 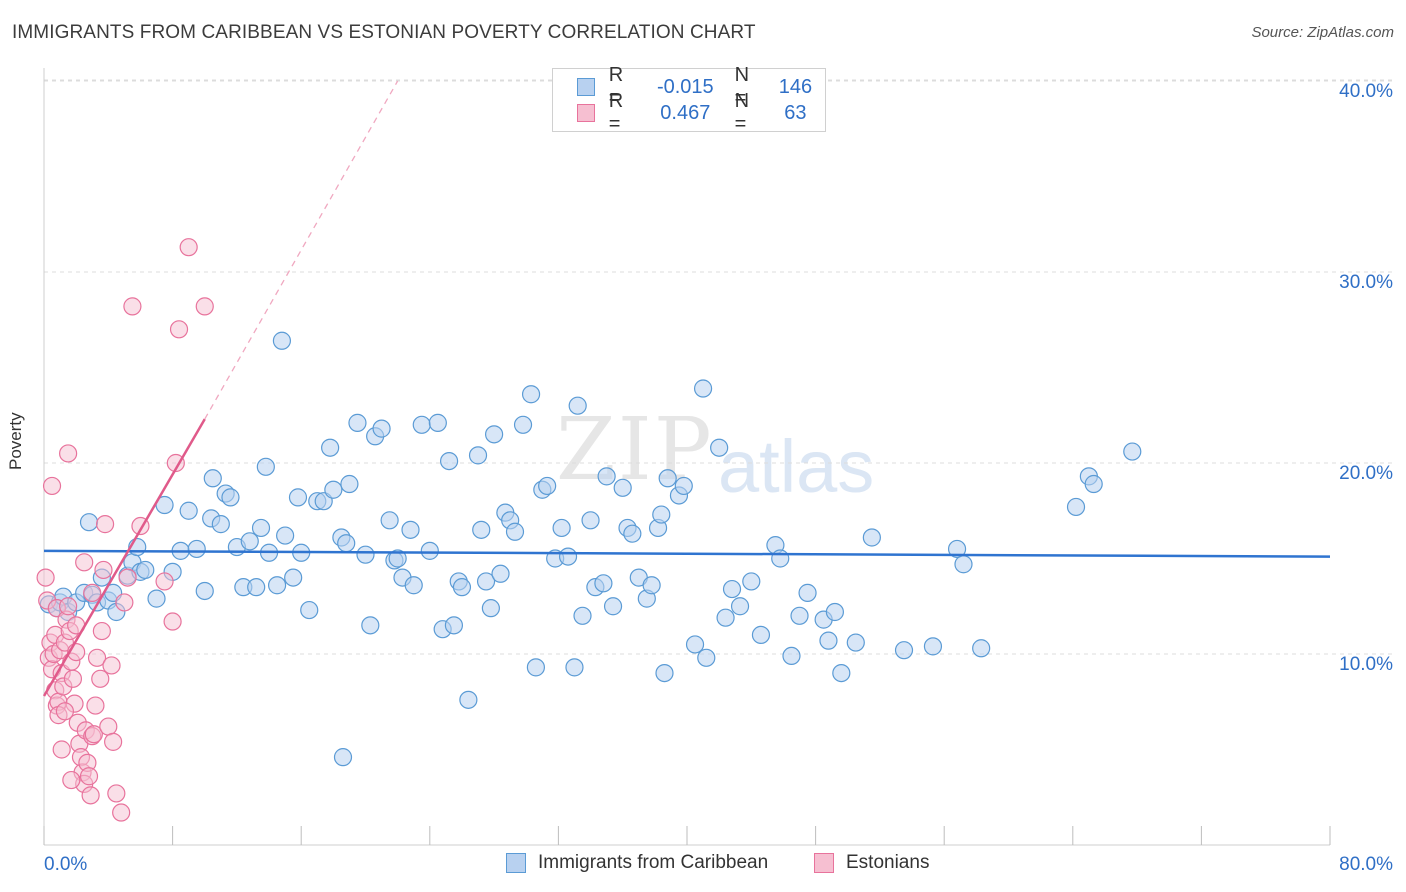 I want to click on legend-n-value: 63, so click(x=795, y=112).